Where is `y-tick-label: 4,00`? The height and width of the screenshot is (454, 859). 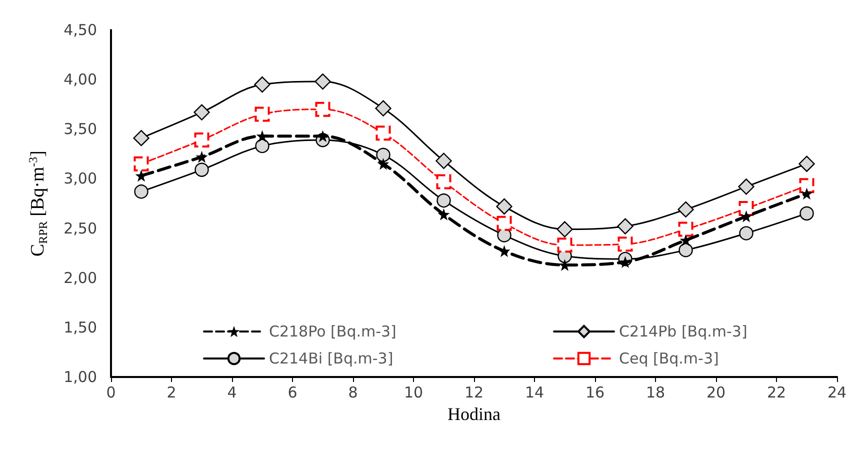
y-tick-label: 4,00 is located at coordinates (80, 79).